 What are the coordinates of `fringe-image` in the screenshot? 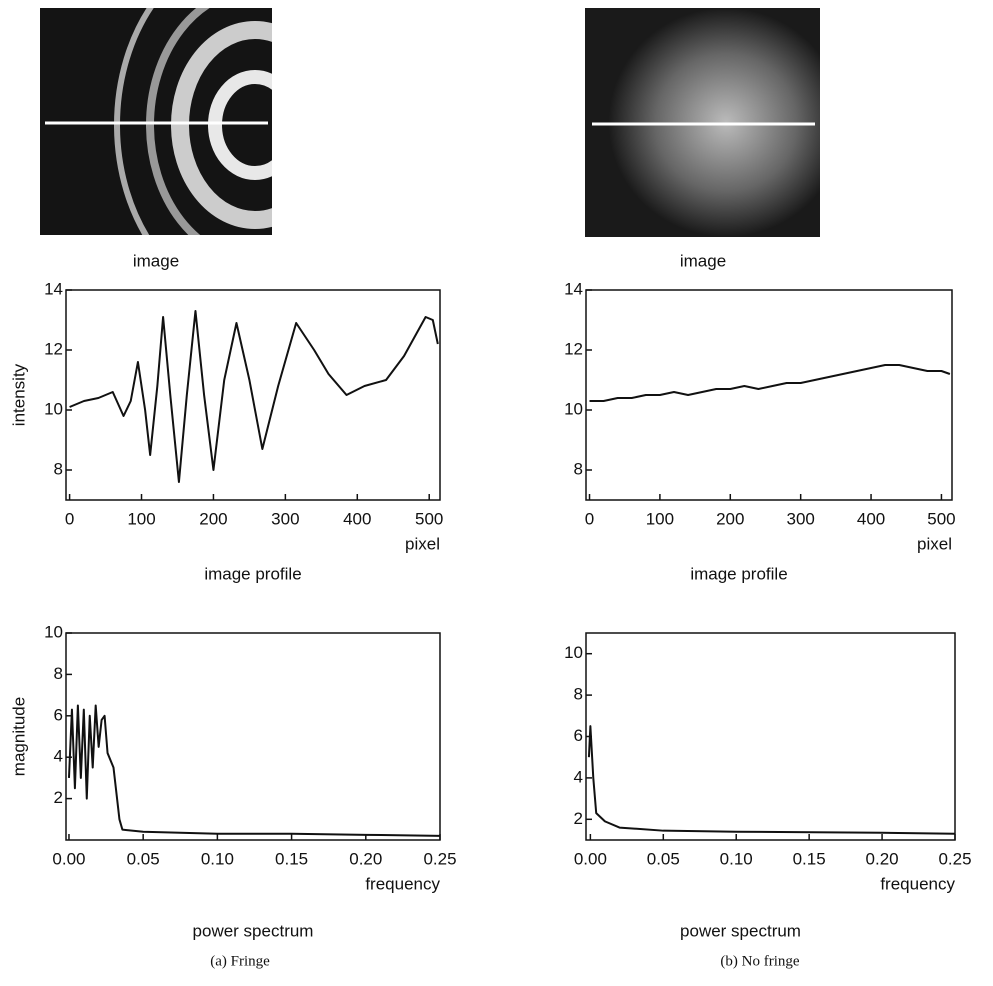 It's located at (156, 121).